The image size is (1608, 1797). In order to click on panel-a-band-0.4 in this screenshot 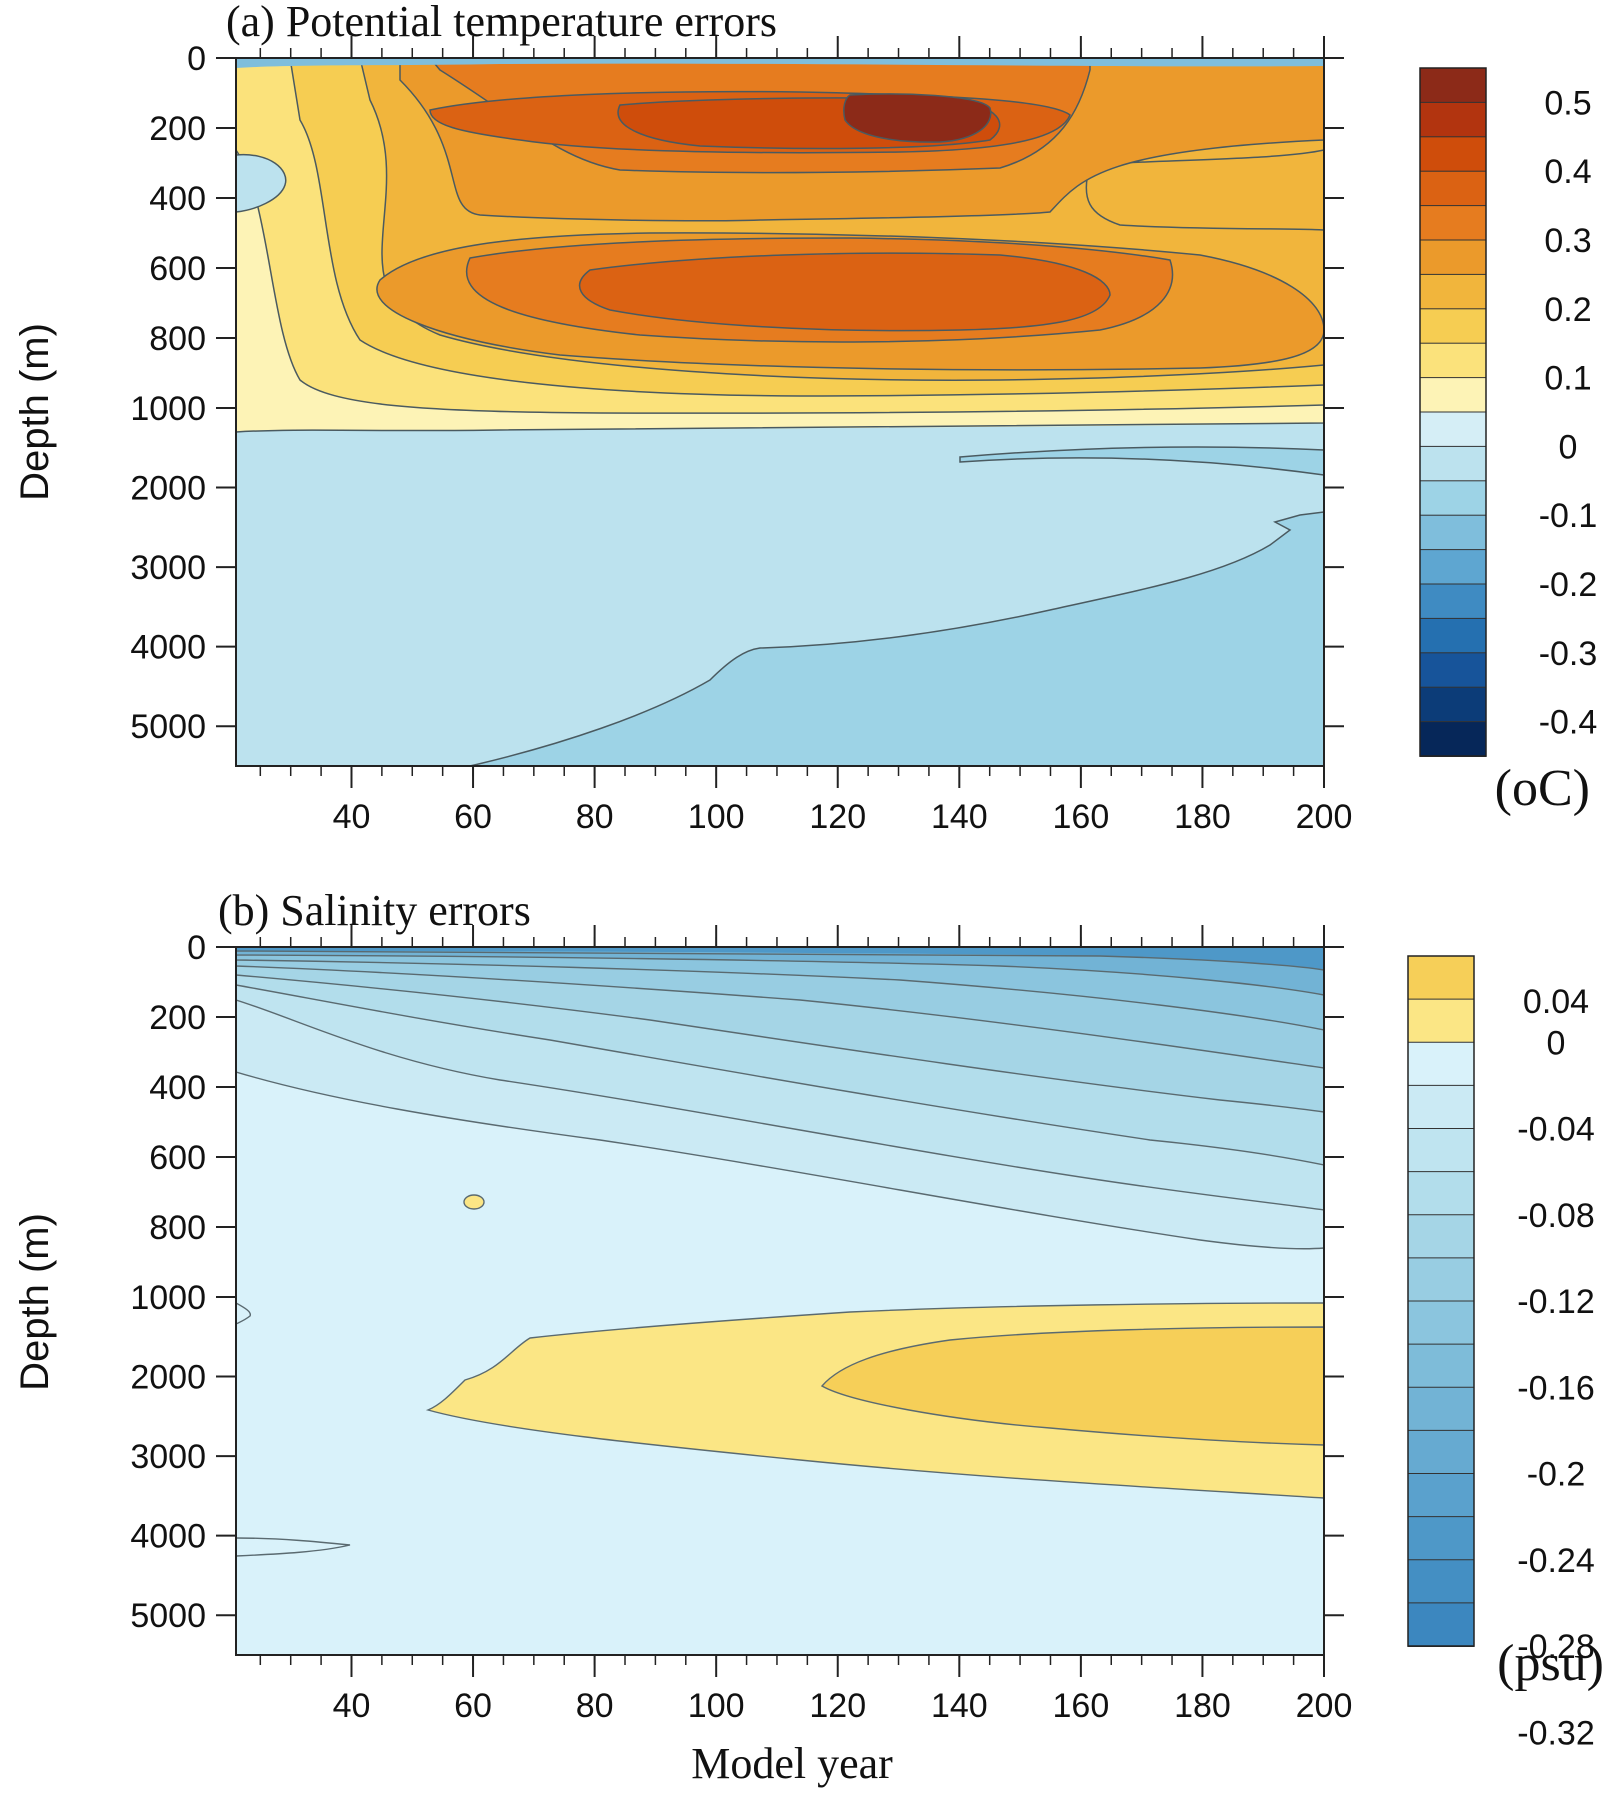, I will do `click(770, 211)`.